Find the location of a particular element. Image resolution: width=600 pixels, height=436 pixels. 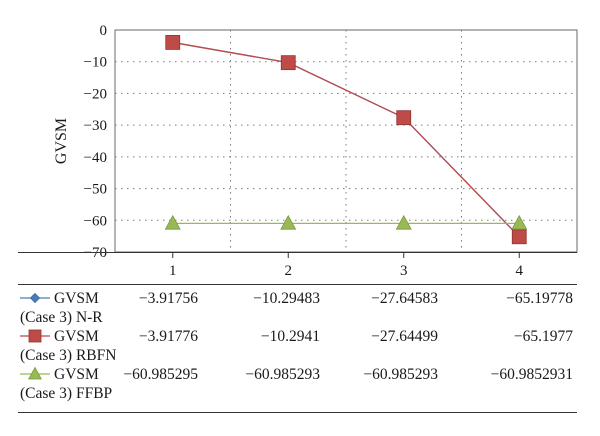

data-value-label: −27.64583 is located at coordinates (404, 298).